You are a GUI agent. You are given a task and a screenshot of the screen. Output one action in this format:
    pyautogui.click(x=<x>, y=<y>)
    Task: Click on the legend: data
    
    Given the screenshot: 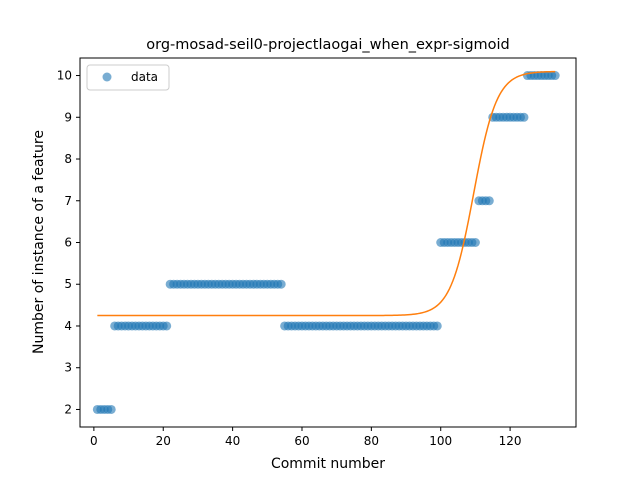 What is the action you would take?
    pyautogui.click(x=128, y=77)
    